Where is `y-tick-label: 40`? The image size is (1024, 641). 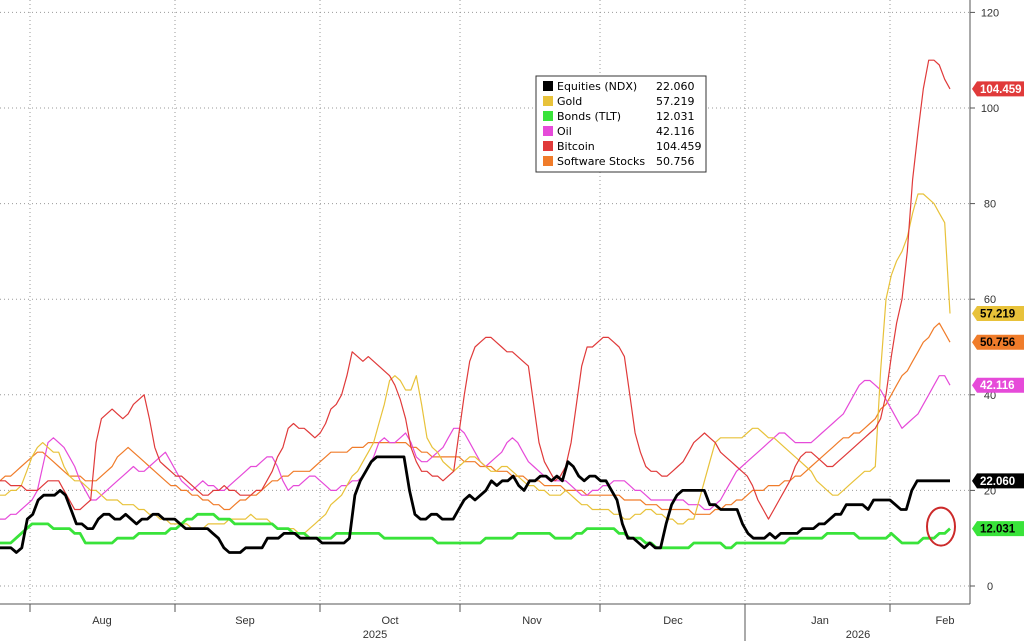
y-tick-label: 40 is located at coordinates (990, 396).